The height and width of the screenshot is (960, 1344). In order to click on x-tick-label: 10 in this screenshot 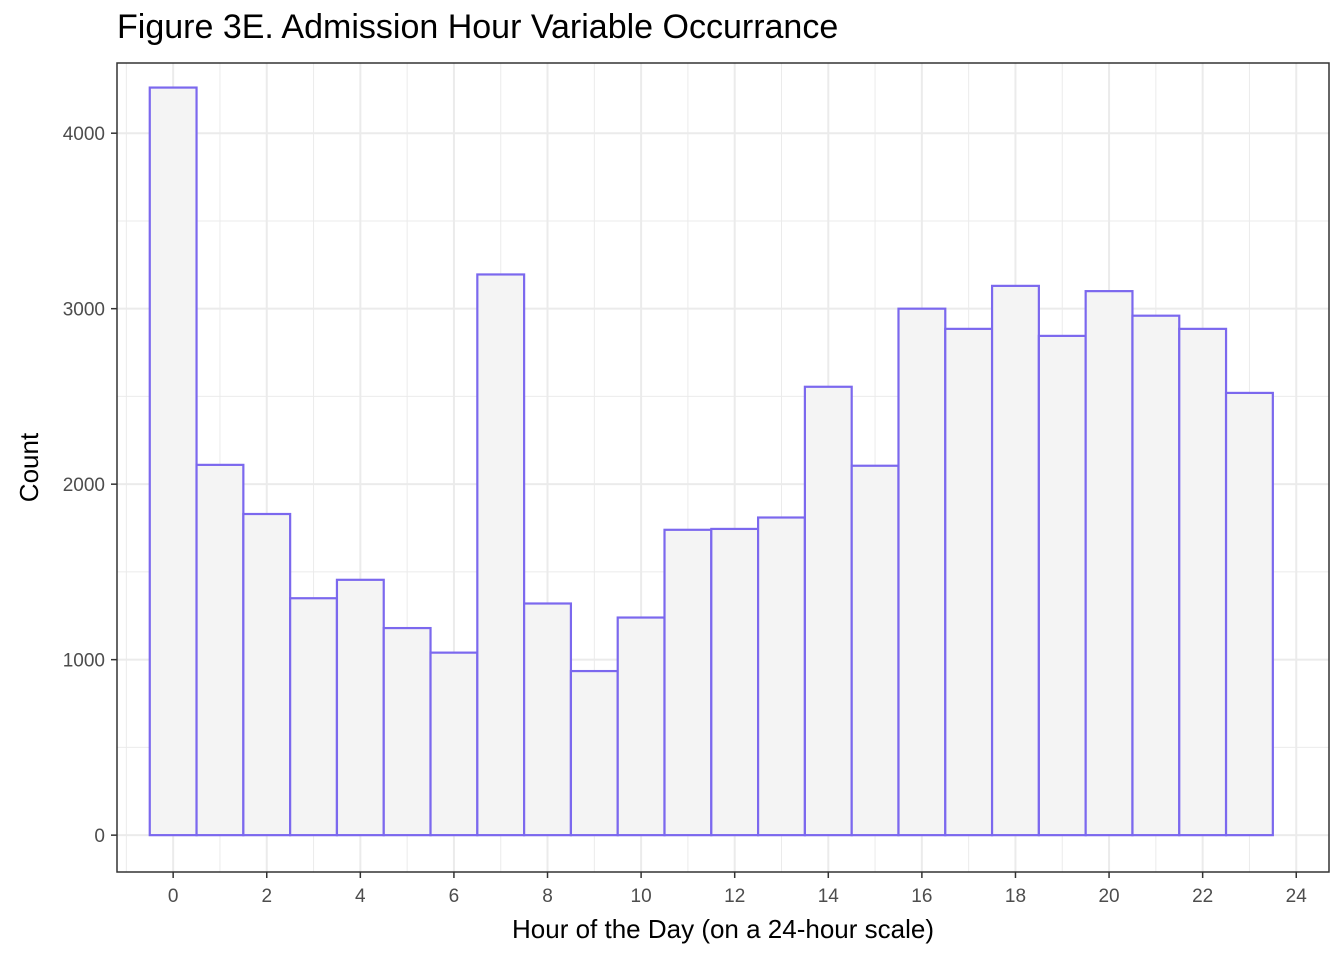, I will do `click(641, 896)`.